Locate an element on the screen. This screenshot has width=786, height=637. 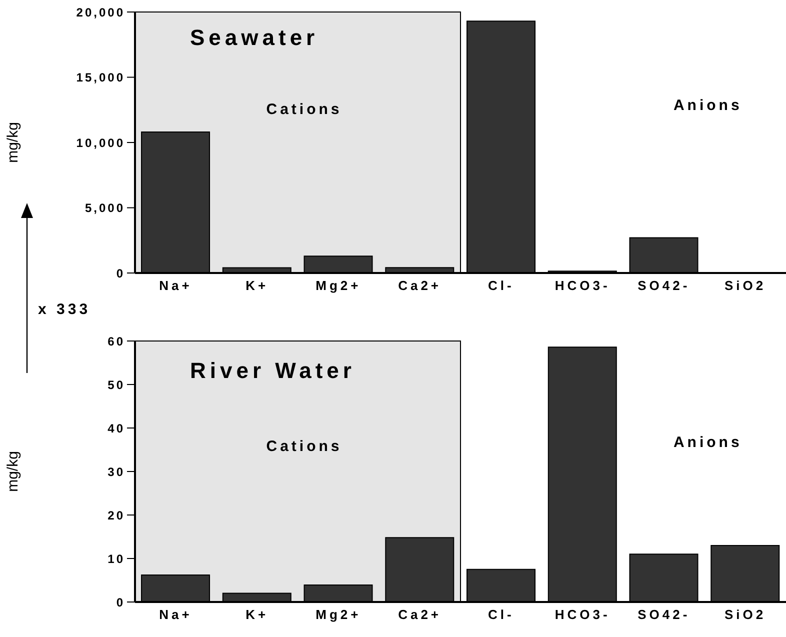
y-tick-label: 50 is located at coordinates (116, 385).